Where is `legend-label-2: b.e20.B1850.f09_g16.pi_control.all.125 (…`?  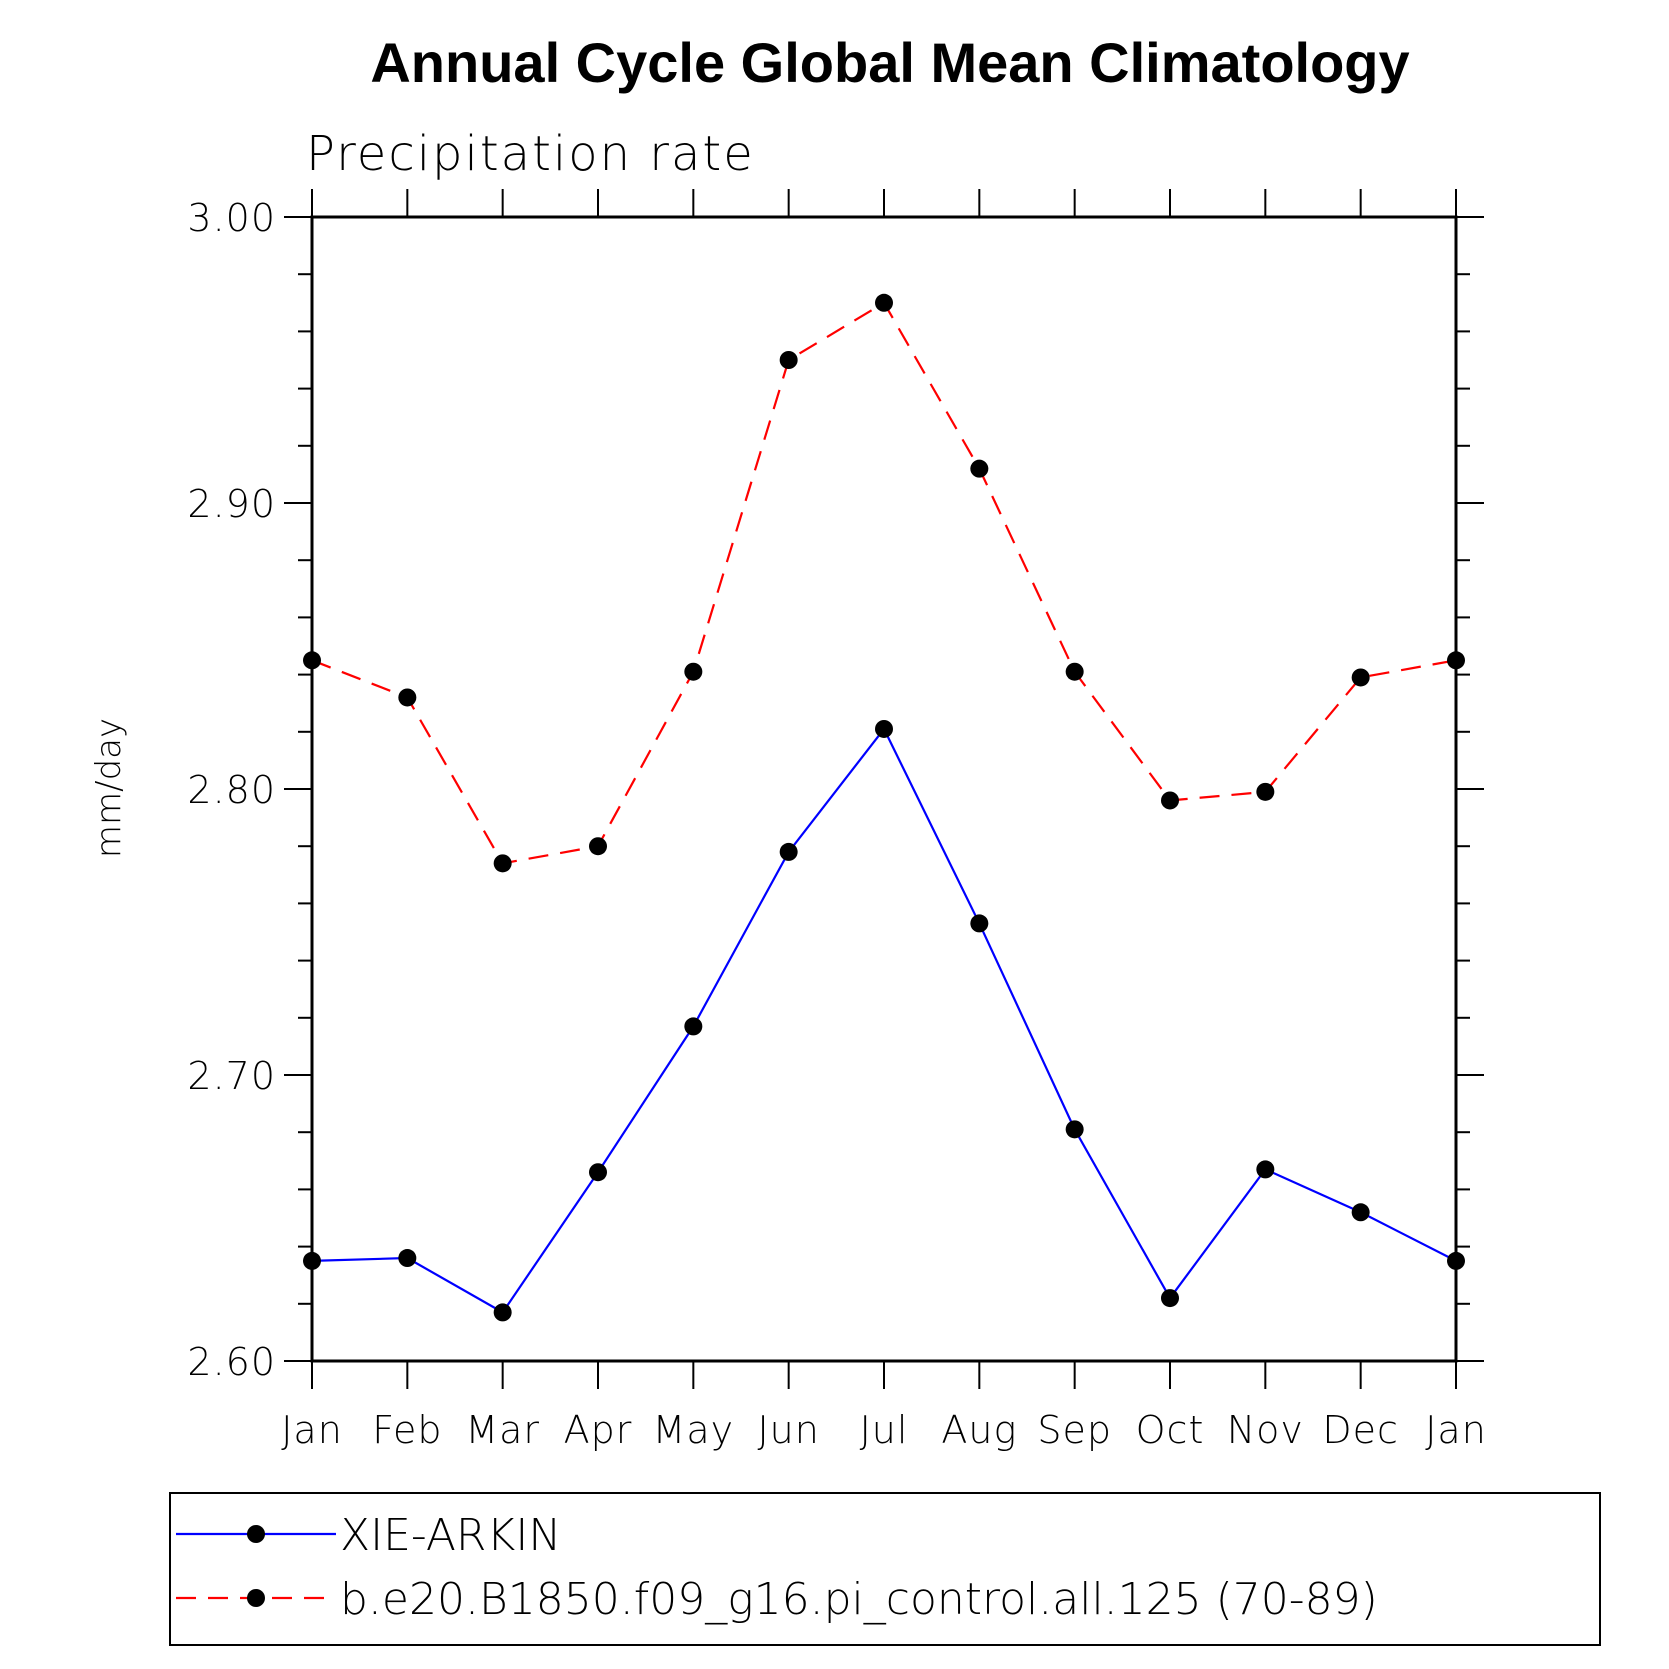
legend-label-2: b.e20.B1850.f09_g16.pi_control.all.125 (… is located at coordinates (859, 1599).